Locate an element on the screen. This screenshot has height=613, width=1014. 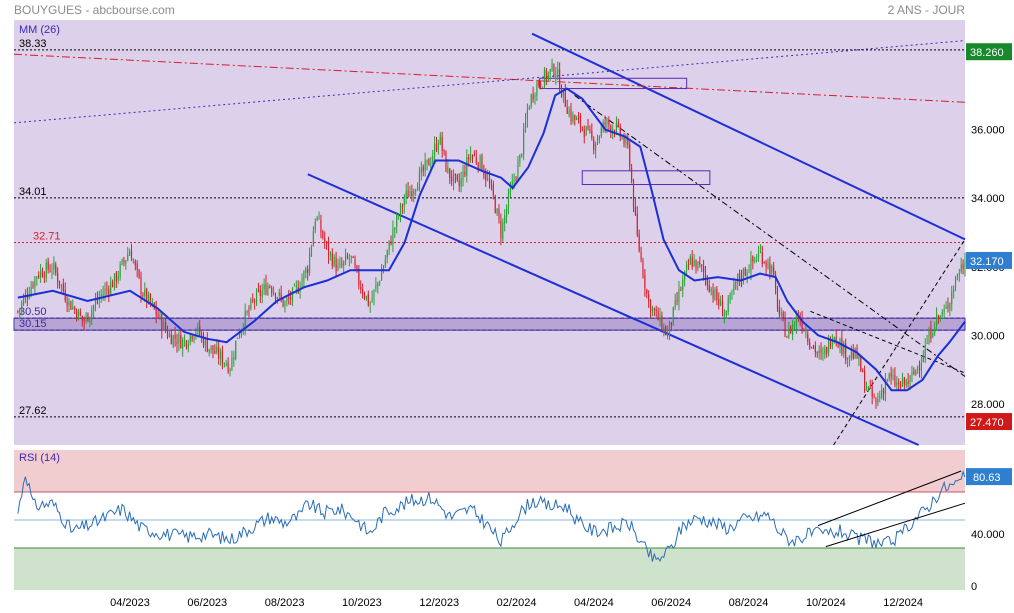
rsi-channel-line is located at coordinates (895, 525).